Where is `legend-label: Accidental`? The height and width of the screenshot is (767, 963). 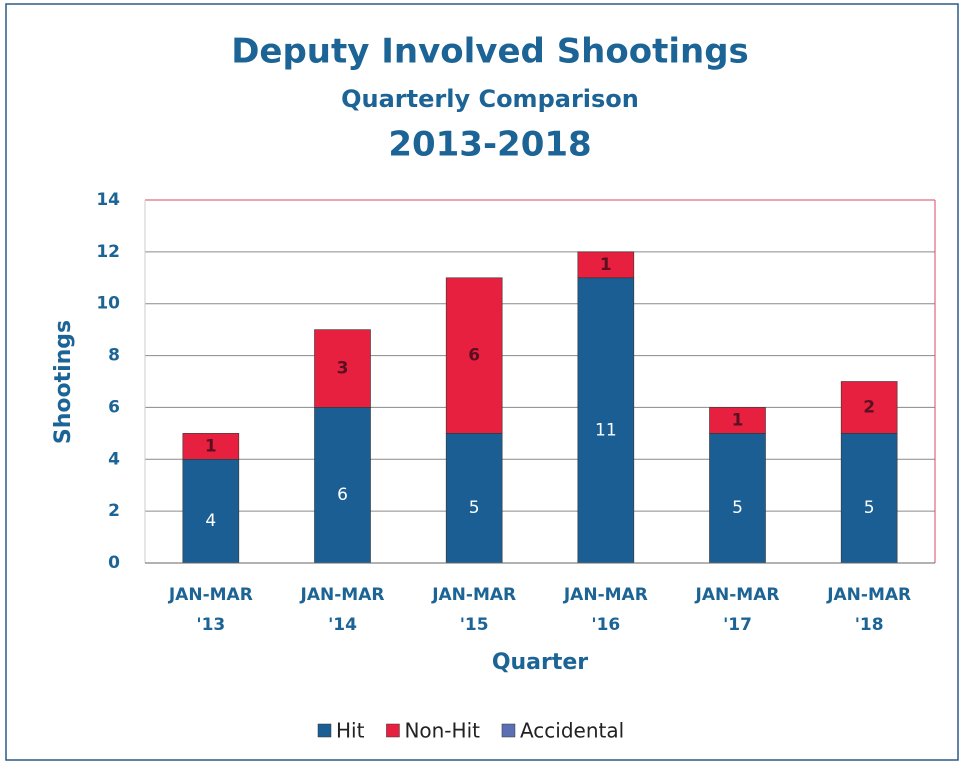
legend-label: Accidental is located at coordinates (572, 731).